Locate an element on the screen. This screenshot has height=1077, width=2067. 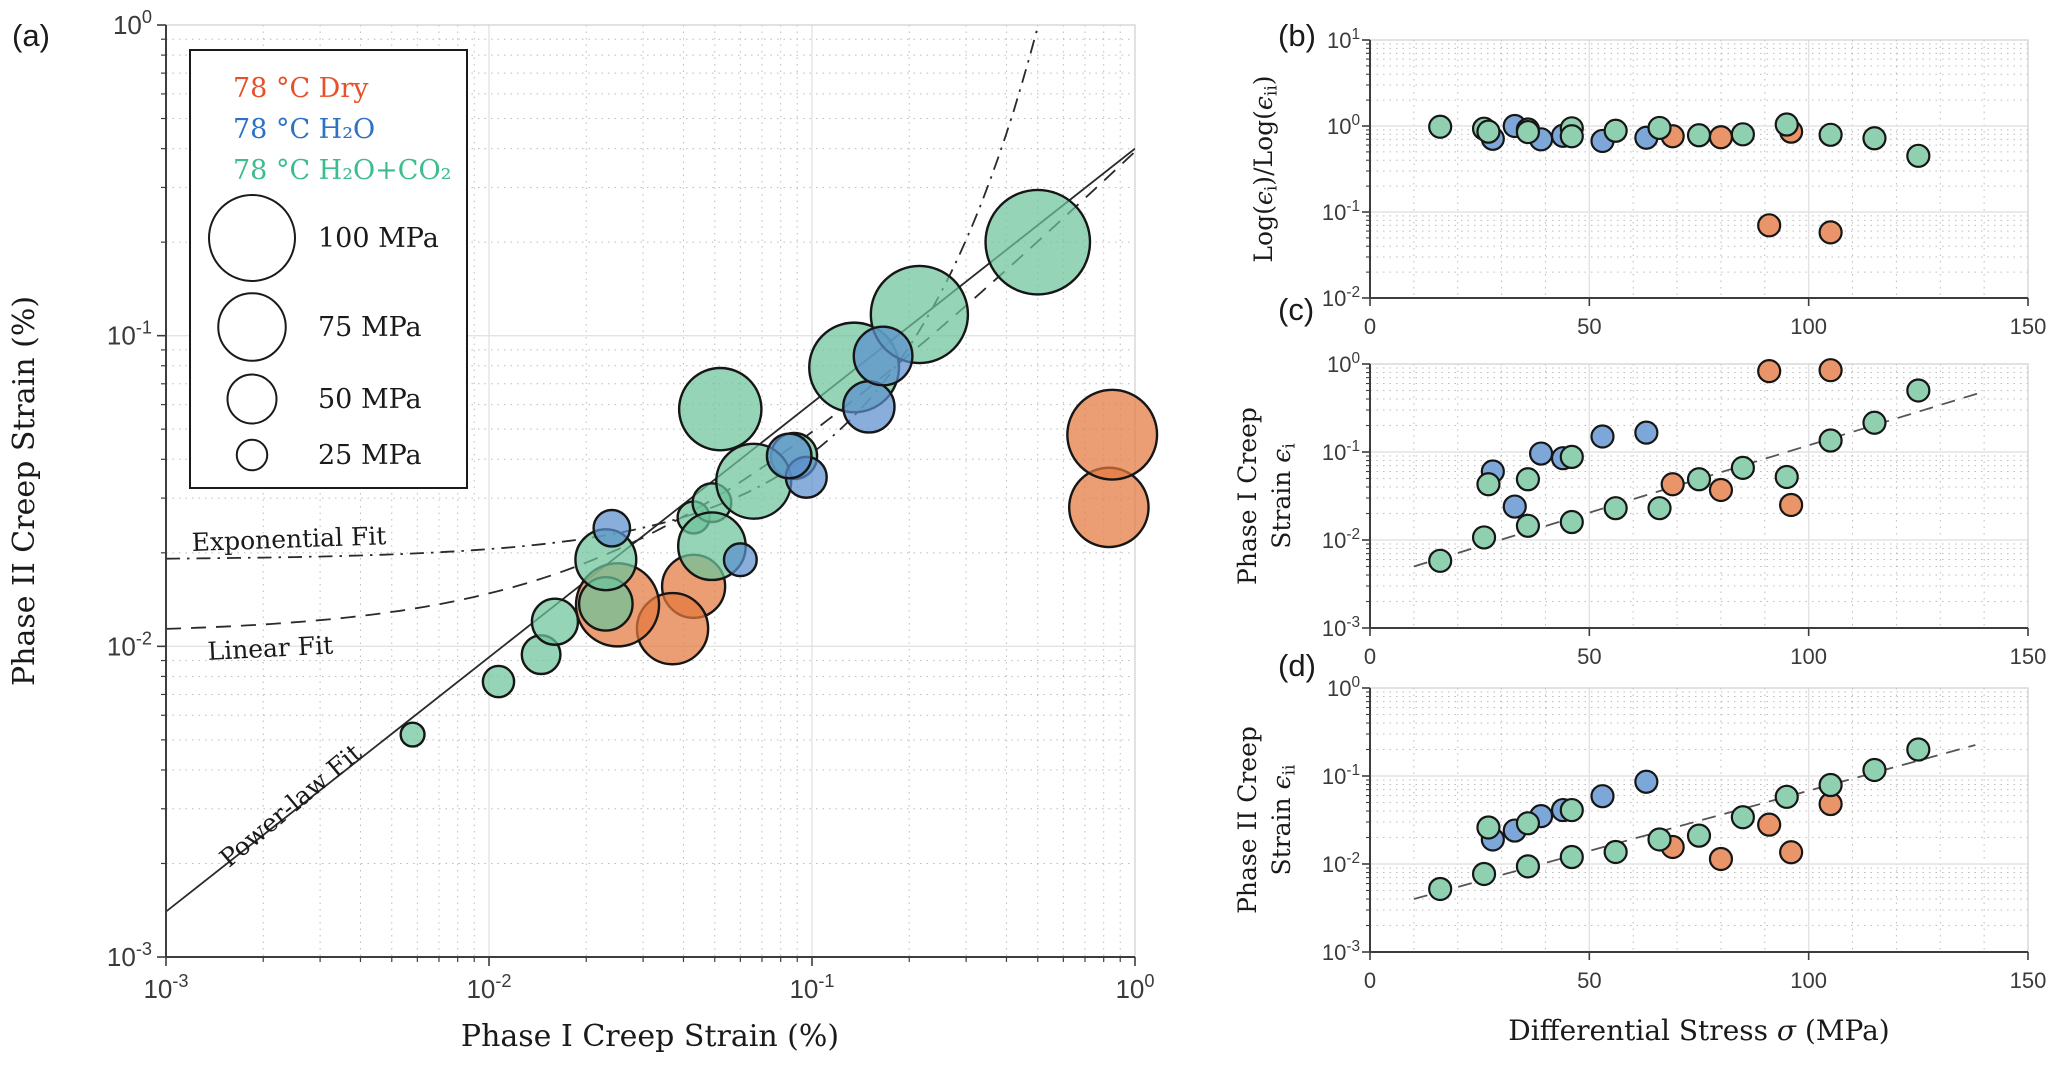
panel-c-xtick-100: 100 is located at coordinates (1808, 656).